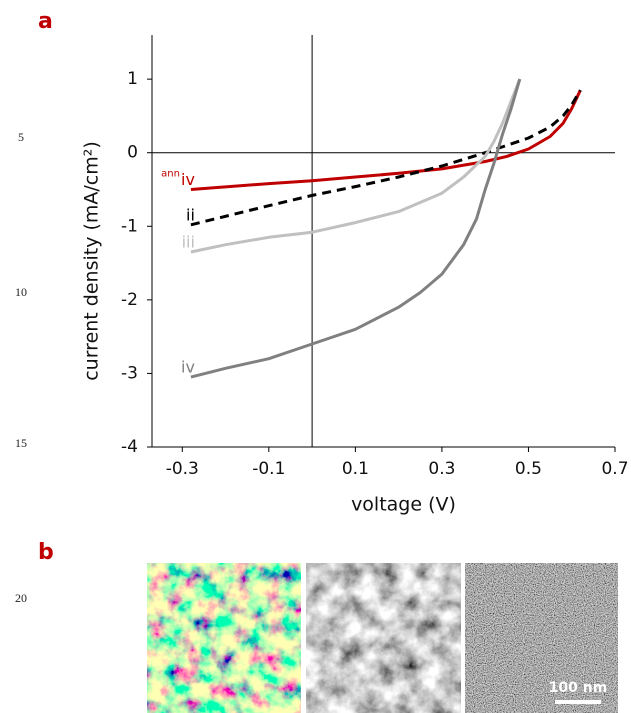 The image size is (631, 713). I want to click on y-tick-label: 0, so click(132, 153).